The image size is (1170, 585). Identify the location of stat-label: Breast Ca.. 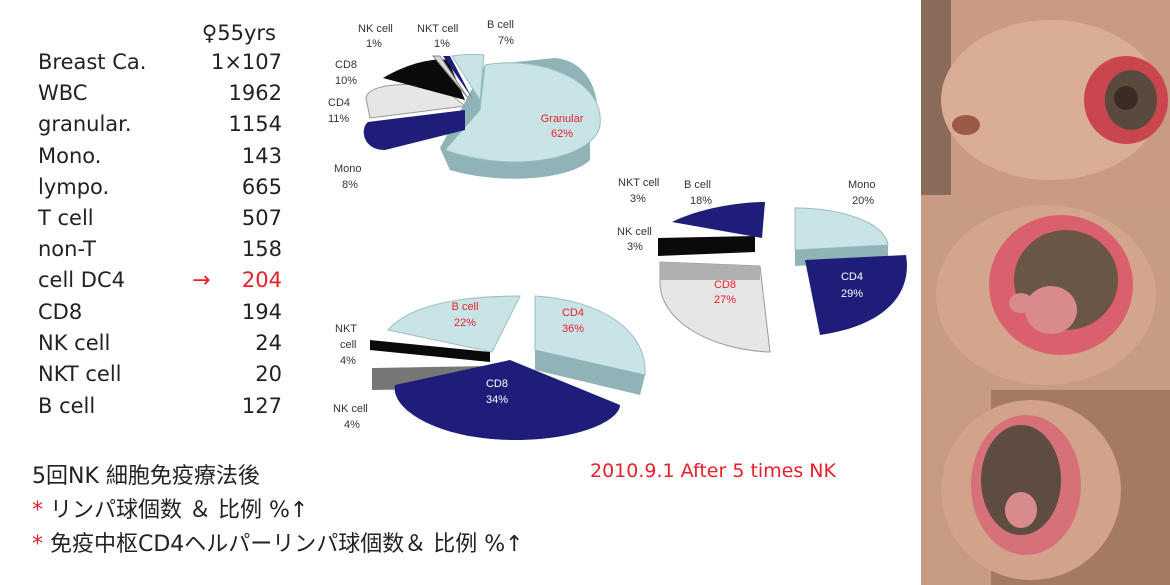
(92, 62).